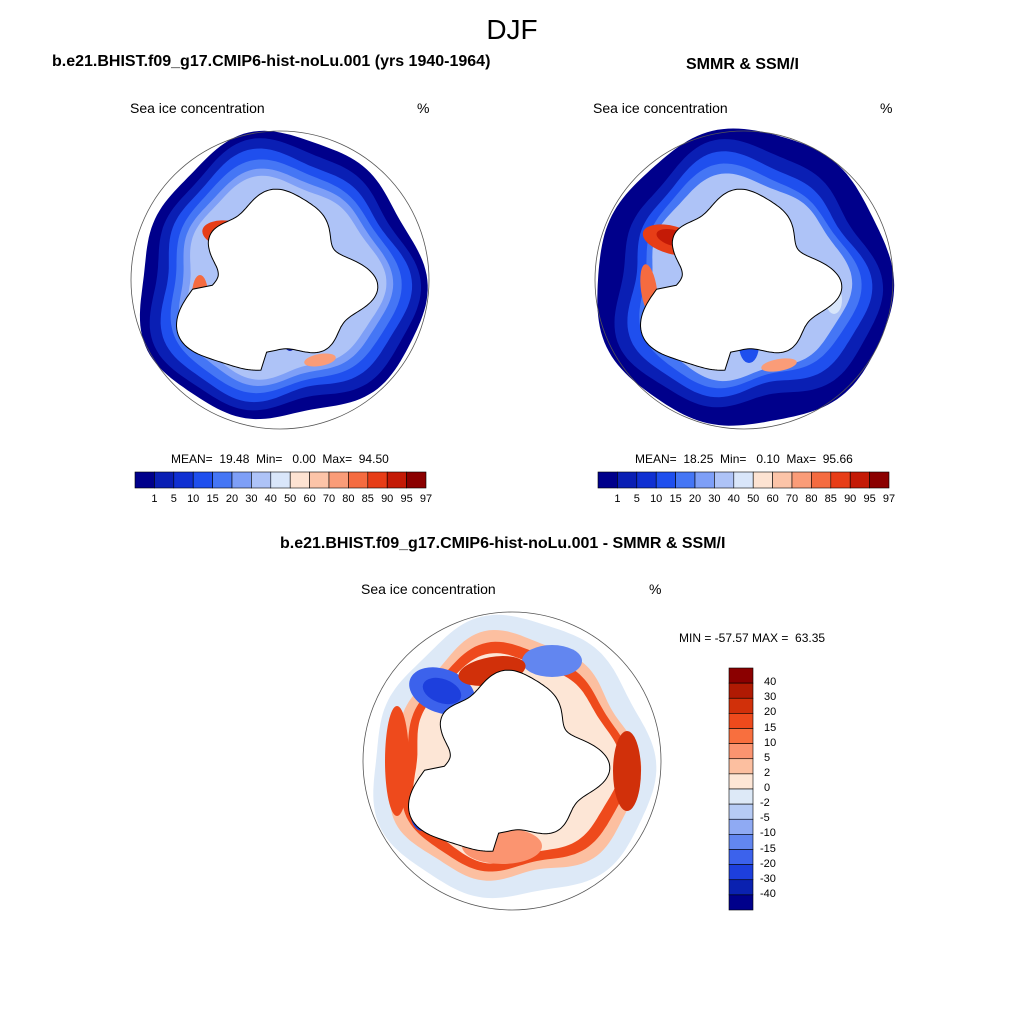 This screenshot has width=1024, height=1024. I want to click on diff-colorbar-tick-label: -15, so click(768, 848).